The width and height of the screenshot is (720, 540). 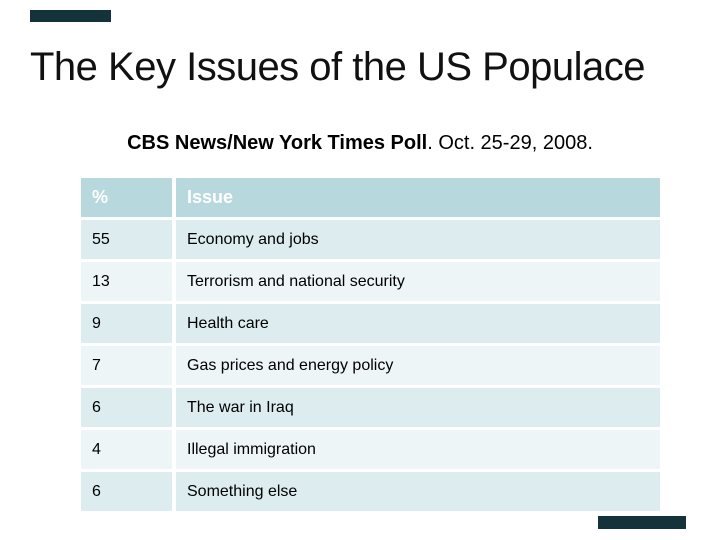 What do you see at coordinates (126, 449) in the screenshot?
I see `table-cell-percent: 4` at bounding box center [126, 449].